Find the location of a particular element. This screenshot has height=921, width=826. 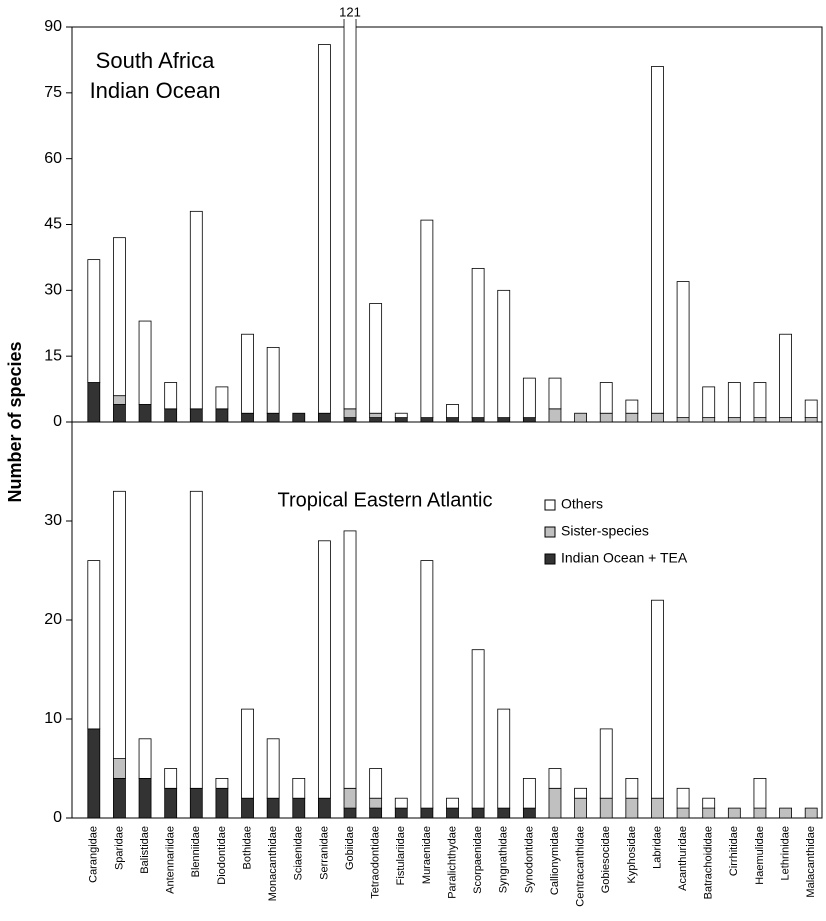

y-tick-label: 15 is located at coordinates (53, 355).